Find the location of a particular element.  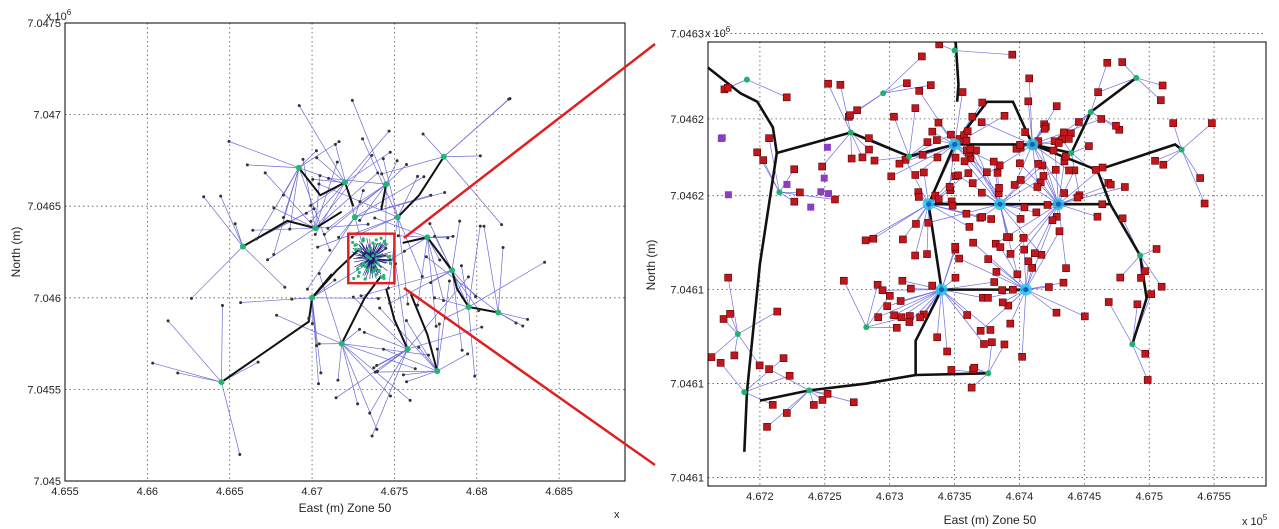

overview-x-ticks: 4.655 4.66 4.665 4.67 4.675 4.68 4.685 is located at coordinates (312, 492).